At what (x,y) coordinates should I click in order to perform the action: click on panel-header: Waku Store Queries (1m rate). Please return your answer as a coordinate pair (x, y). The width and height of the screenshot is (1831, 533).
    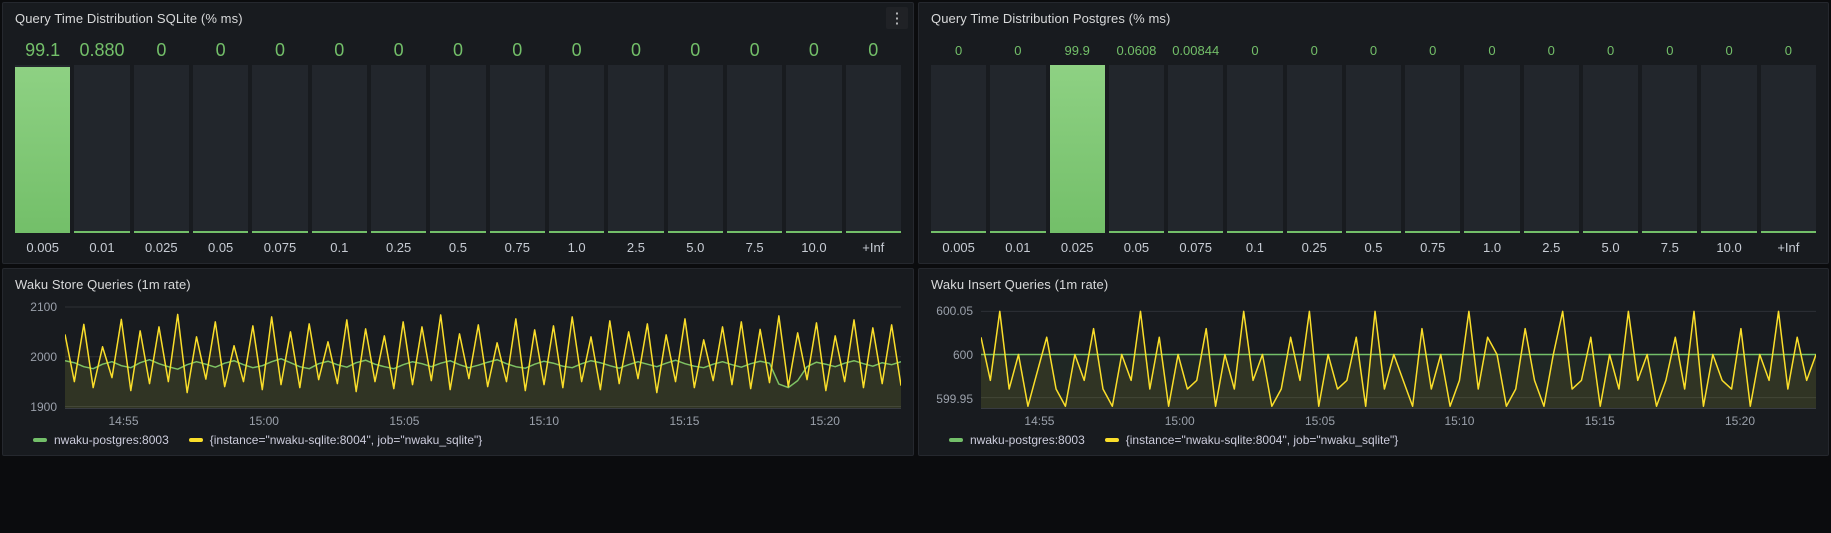
    Looking at the image, I should click on (458, 284).